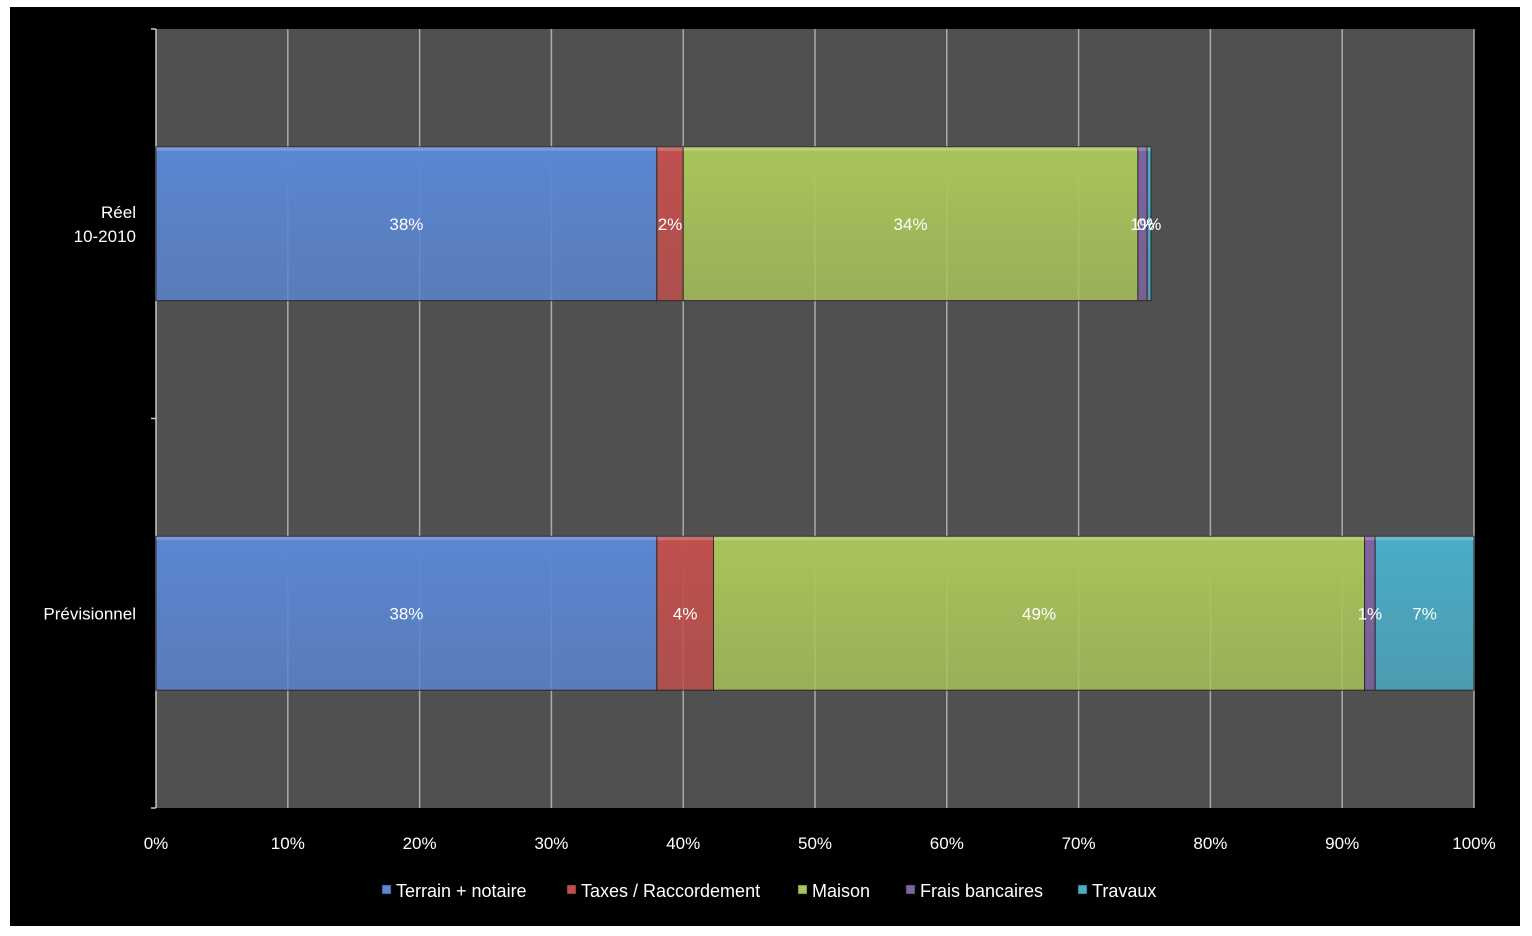 Image resolution: width=1532 pixels, height=936 pixels. Describe the element at coordinates (288, 843) in the screenshot. I see `x-tick-label: 10%` at that location.